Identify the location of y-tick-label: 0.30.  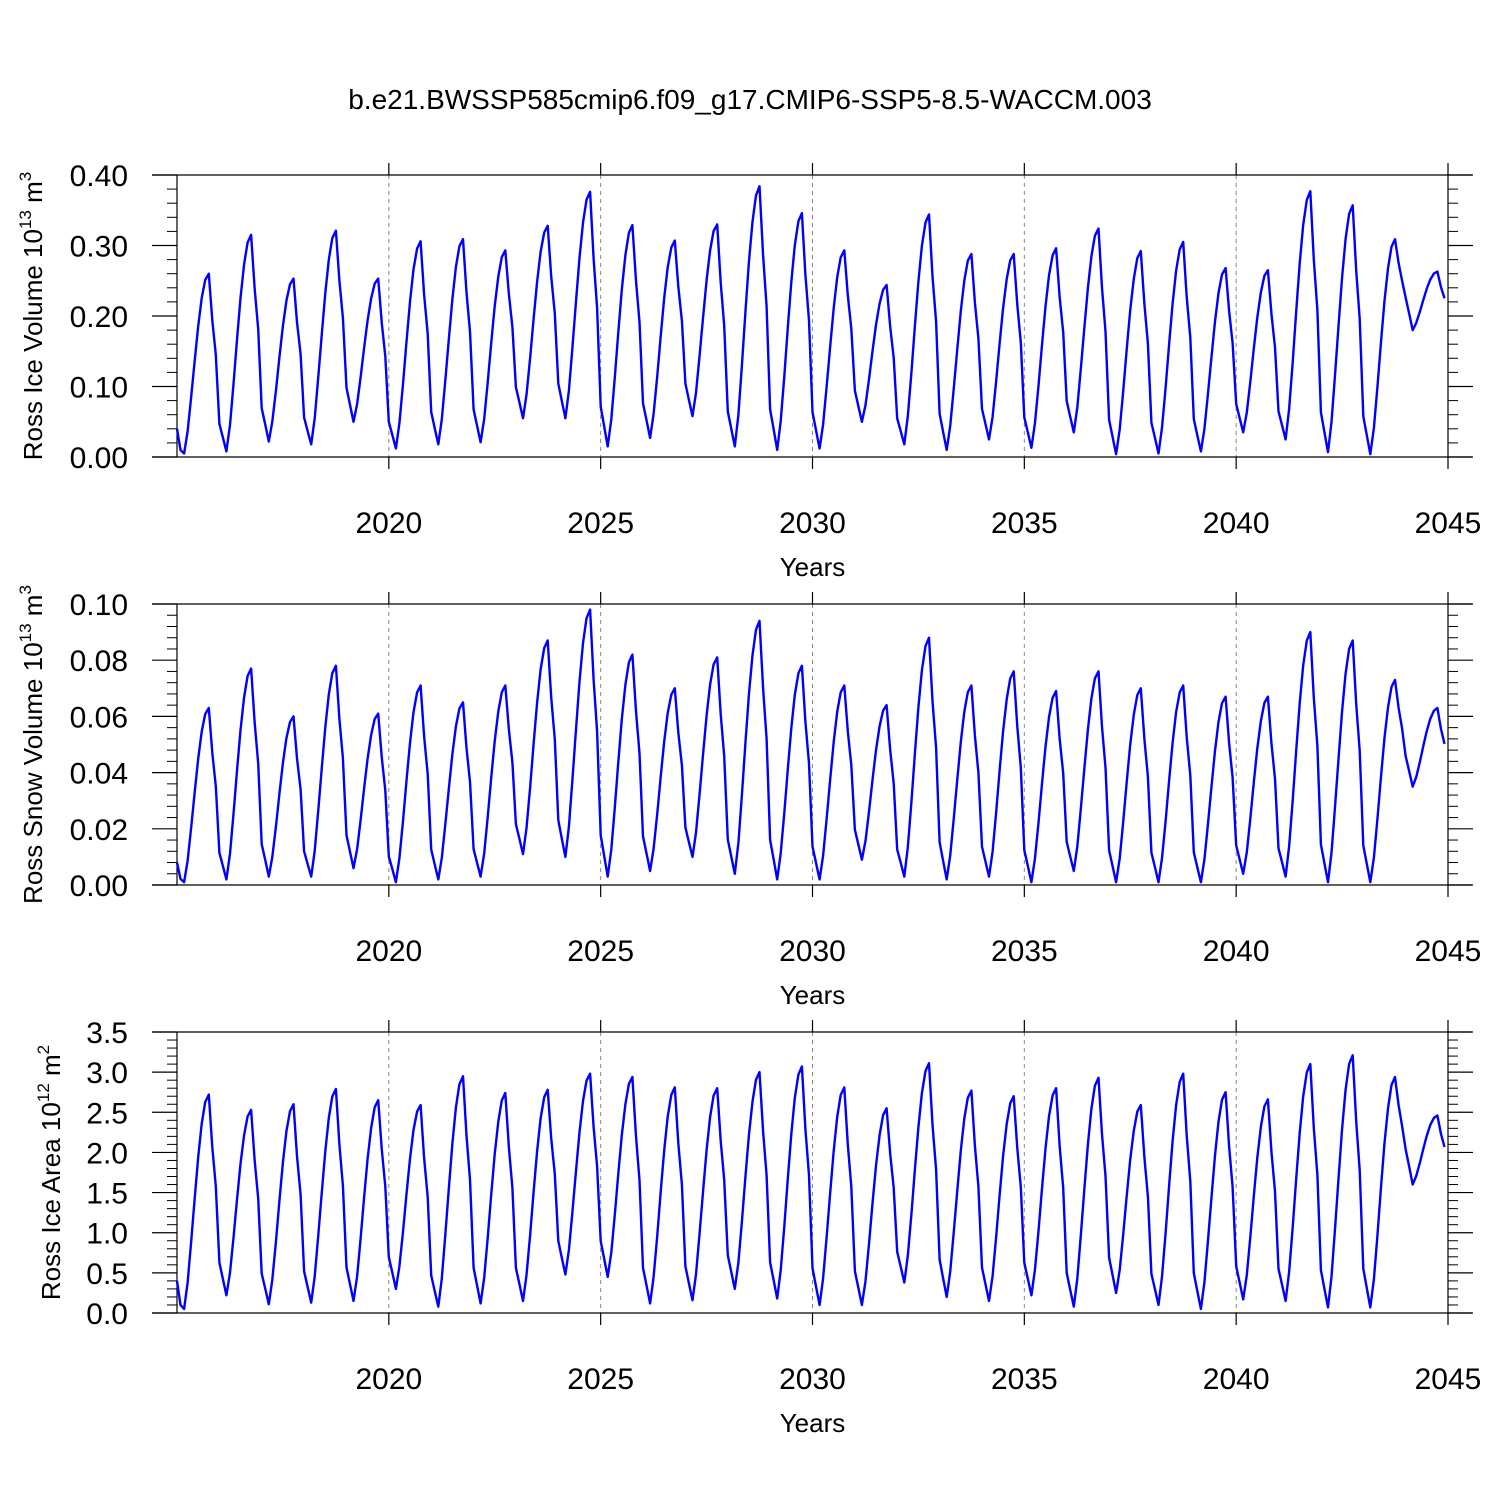
(99, 247).